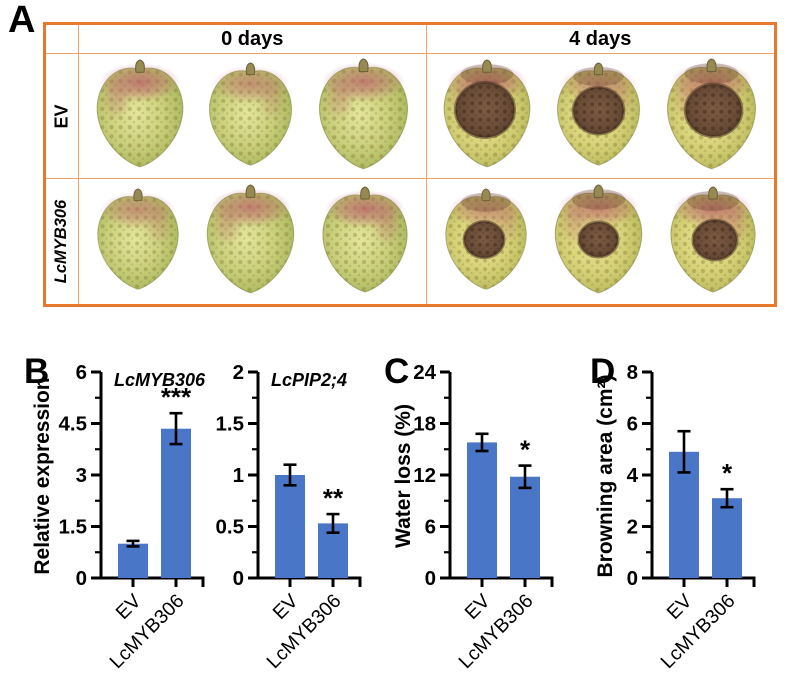  Describe the element at coordinates (600, 39) in the screenshot. I see `col-header-4-days: 4 days` at that location.